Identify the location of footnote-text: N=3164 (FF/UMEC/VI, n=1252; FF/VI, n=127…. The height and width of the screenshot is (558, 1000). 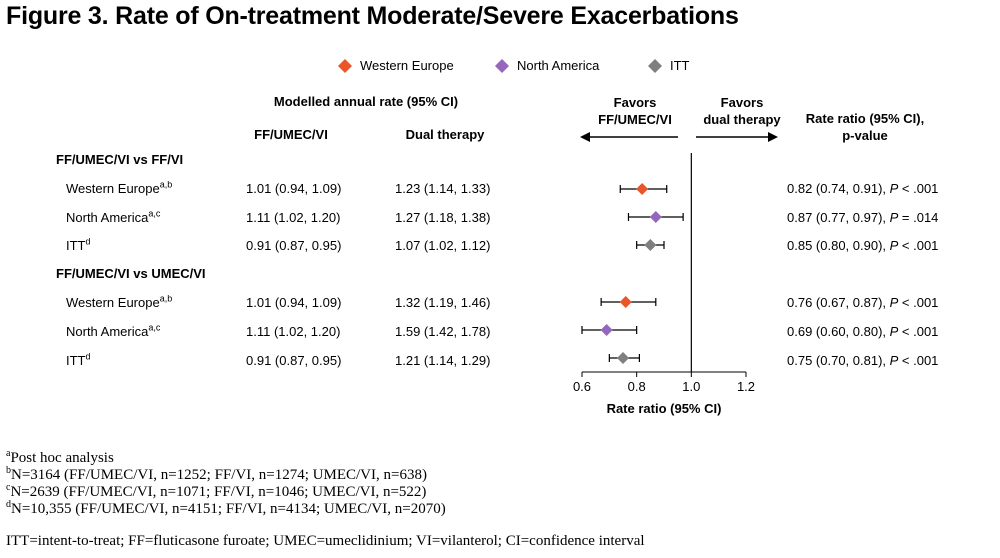
(219, 475).